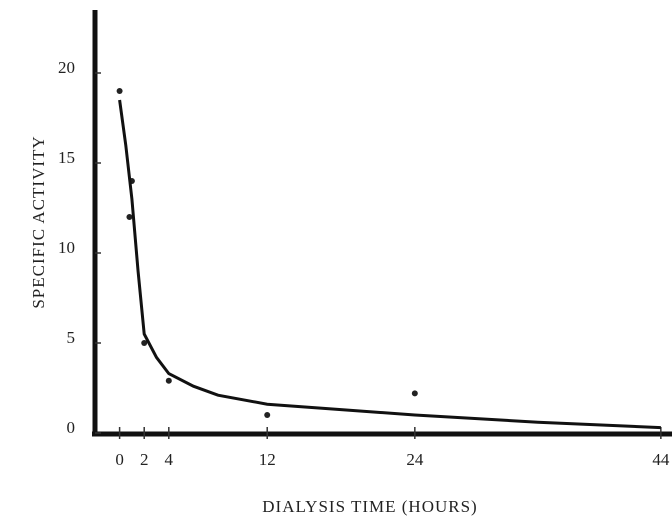 This screenshot has height=519, width=672. What do you see at coordinates (66, 67) in the screenshot?
I see `y-tick-label: 20` at bounding box center [66, 67].